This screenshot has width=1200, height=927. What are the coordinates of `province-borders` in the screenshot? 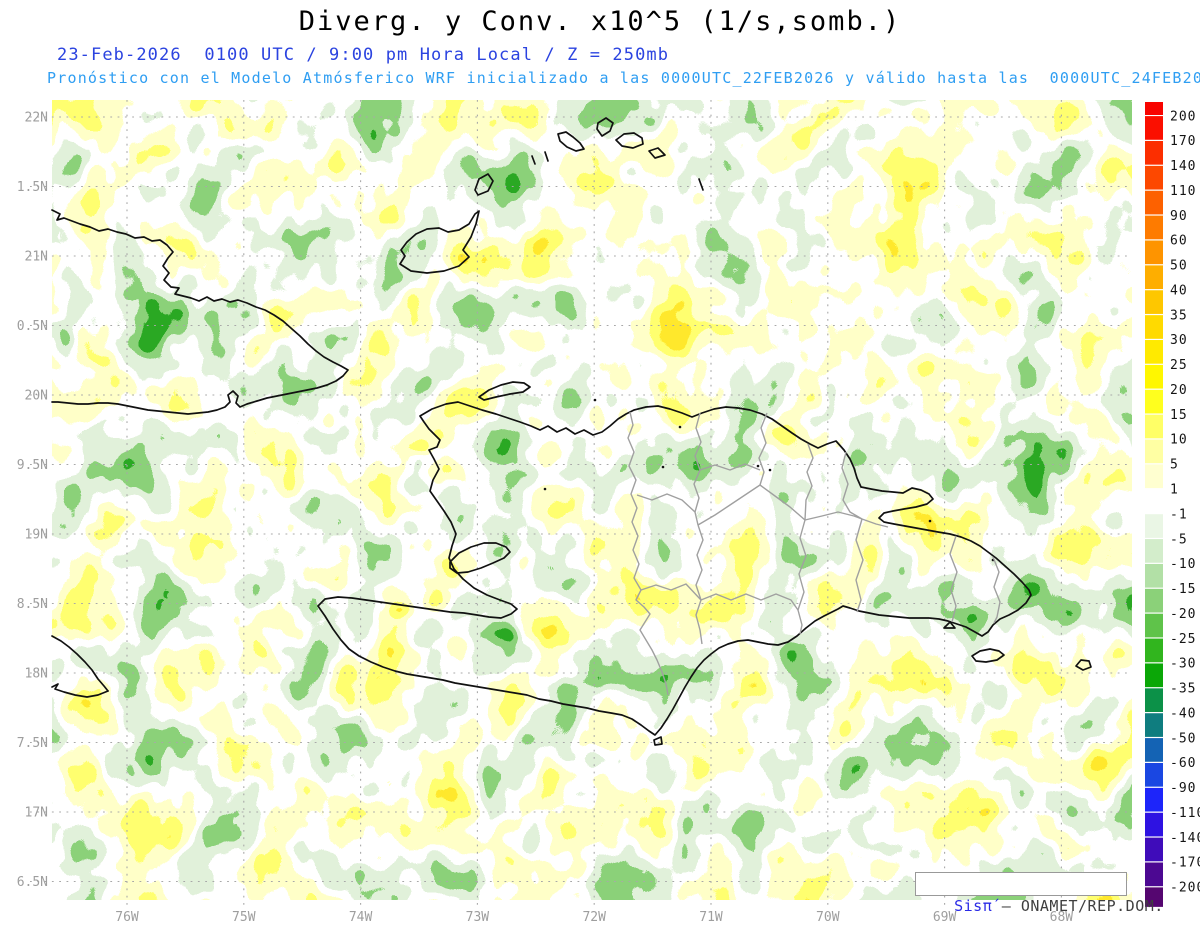 It's located at (814, 553).